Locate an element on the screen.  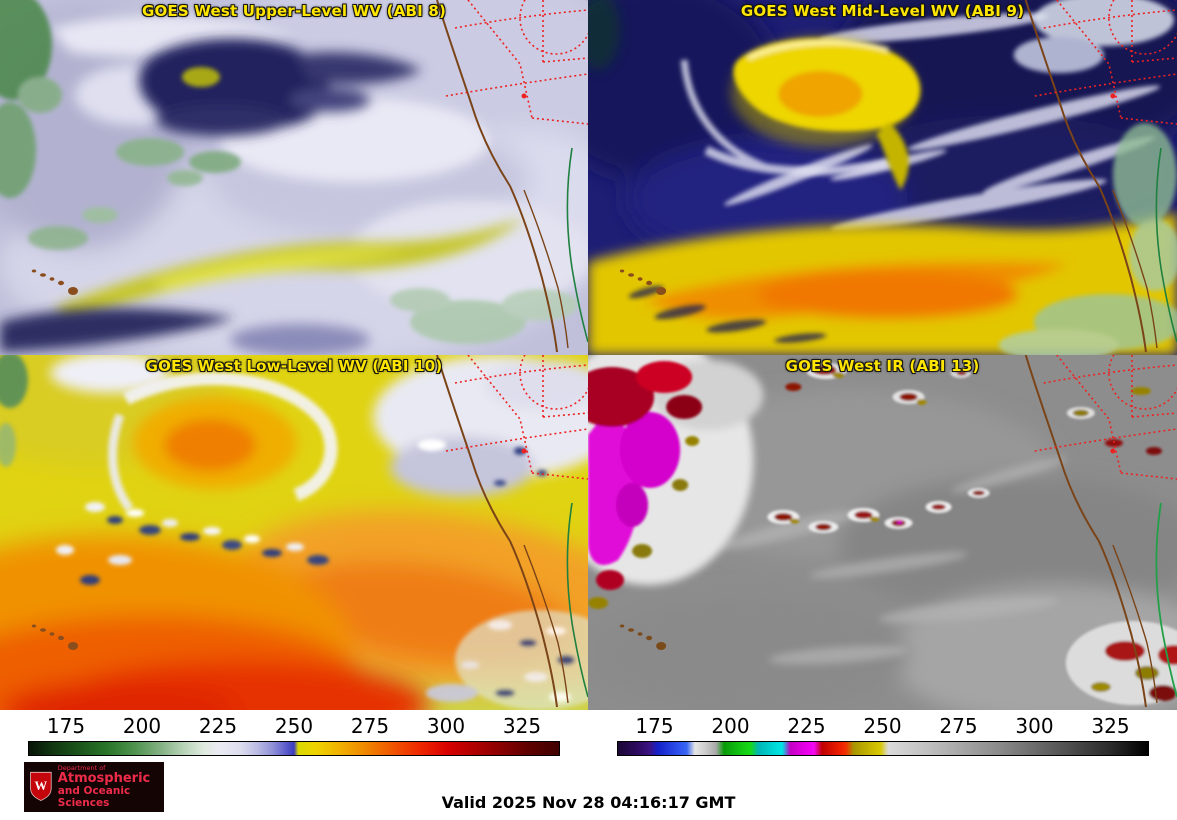
logo-line-2: and Oceanic Sciences is located at coordinates (94, 797).